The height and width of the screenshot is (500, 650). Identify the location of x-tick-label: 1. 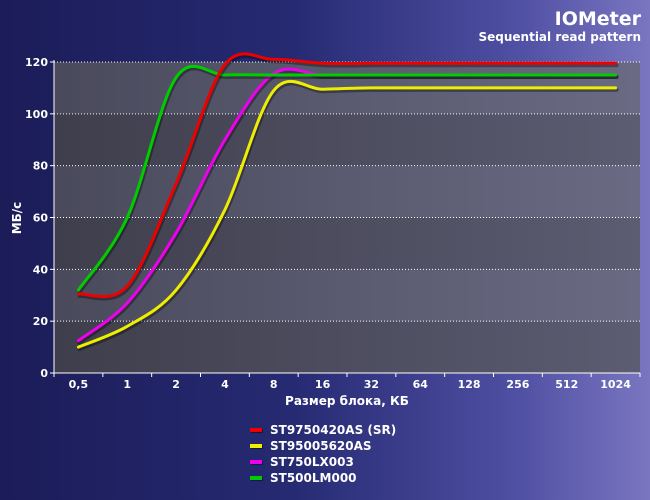
(127, 384).